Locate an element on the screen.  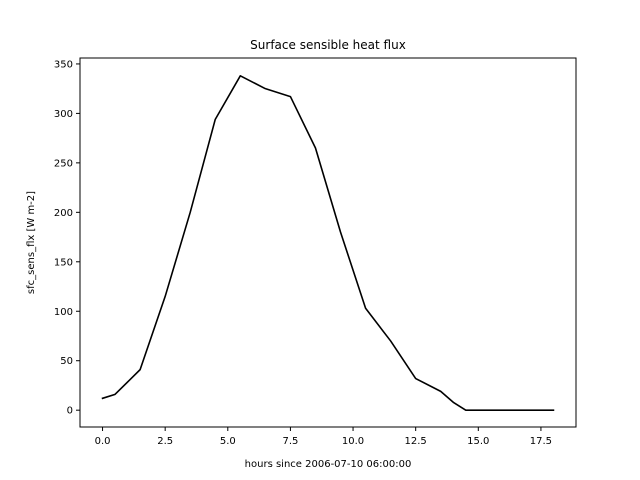
y-tick-label: 150 is located at coordinates (63, 262).